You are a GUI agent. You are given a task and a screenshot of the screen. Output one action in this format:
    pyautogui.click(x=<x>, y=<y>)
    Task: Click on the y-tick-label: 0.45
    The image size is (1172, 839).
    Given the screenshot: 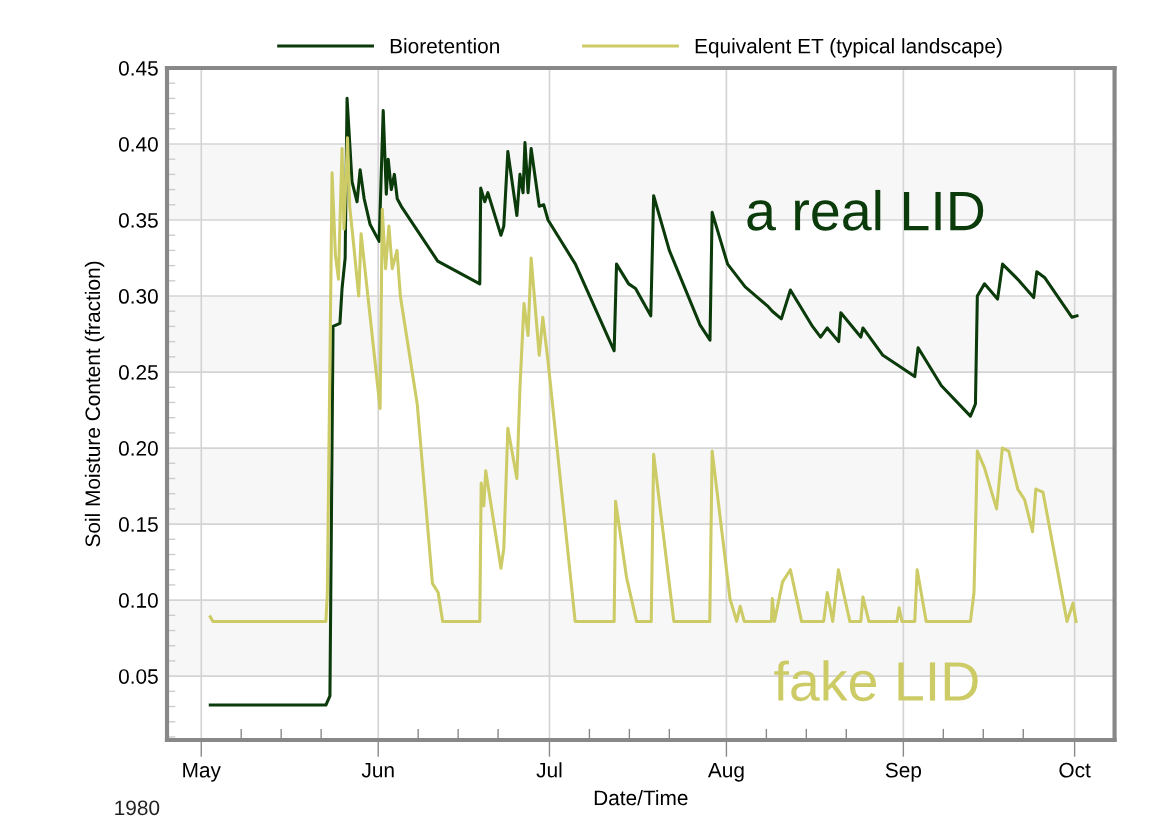 What is the action you would take?
    pyautogui.click(x=138, y=68)
    